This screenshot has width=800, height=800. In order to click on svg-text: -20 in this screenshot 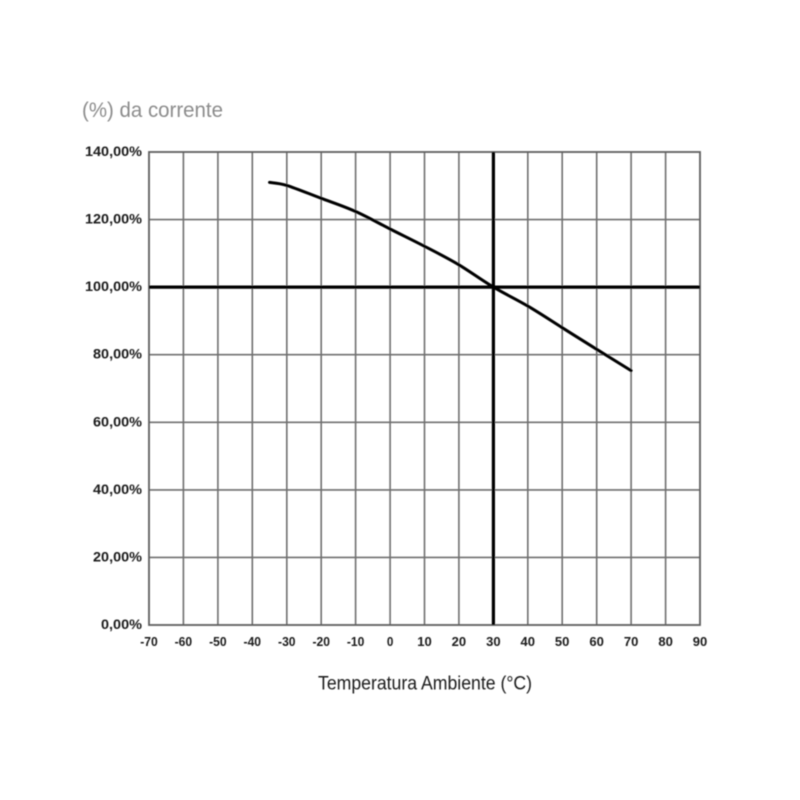, I will do `click(321, 641)`.